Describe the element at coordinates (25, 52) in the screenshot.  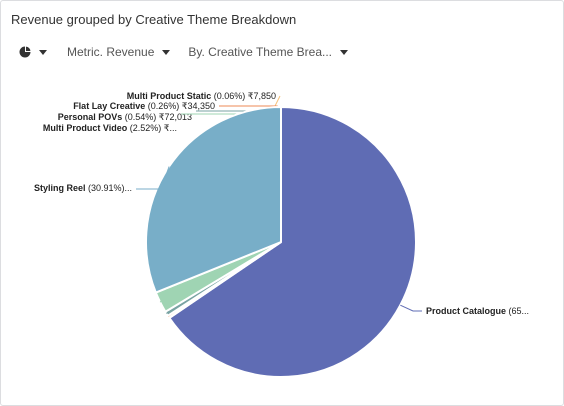
I see `pie-chart-icon` at that location.